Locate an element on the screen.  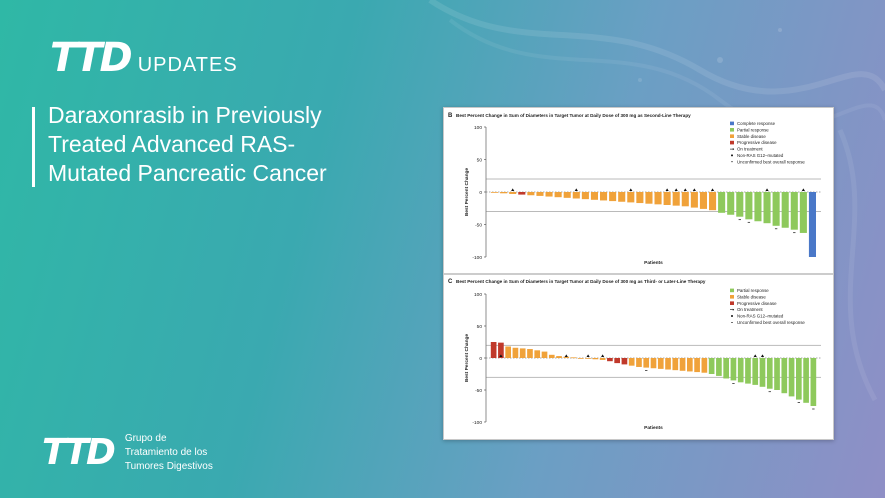
group-name-line: Tumores Digestivos is located at coordinates (168, 466).